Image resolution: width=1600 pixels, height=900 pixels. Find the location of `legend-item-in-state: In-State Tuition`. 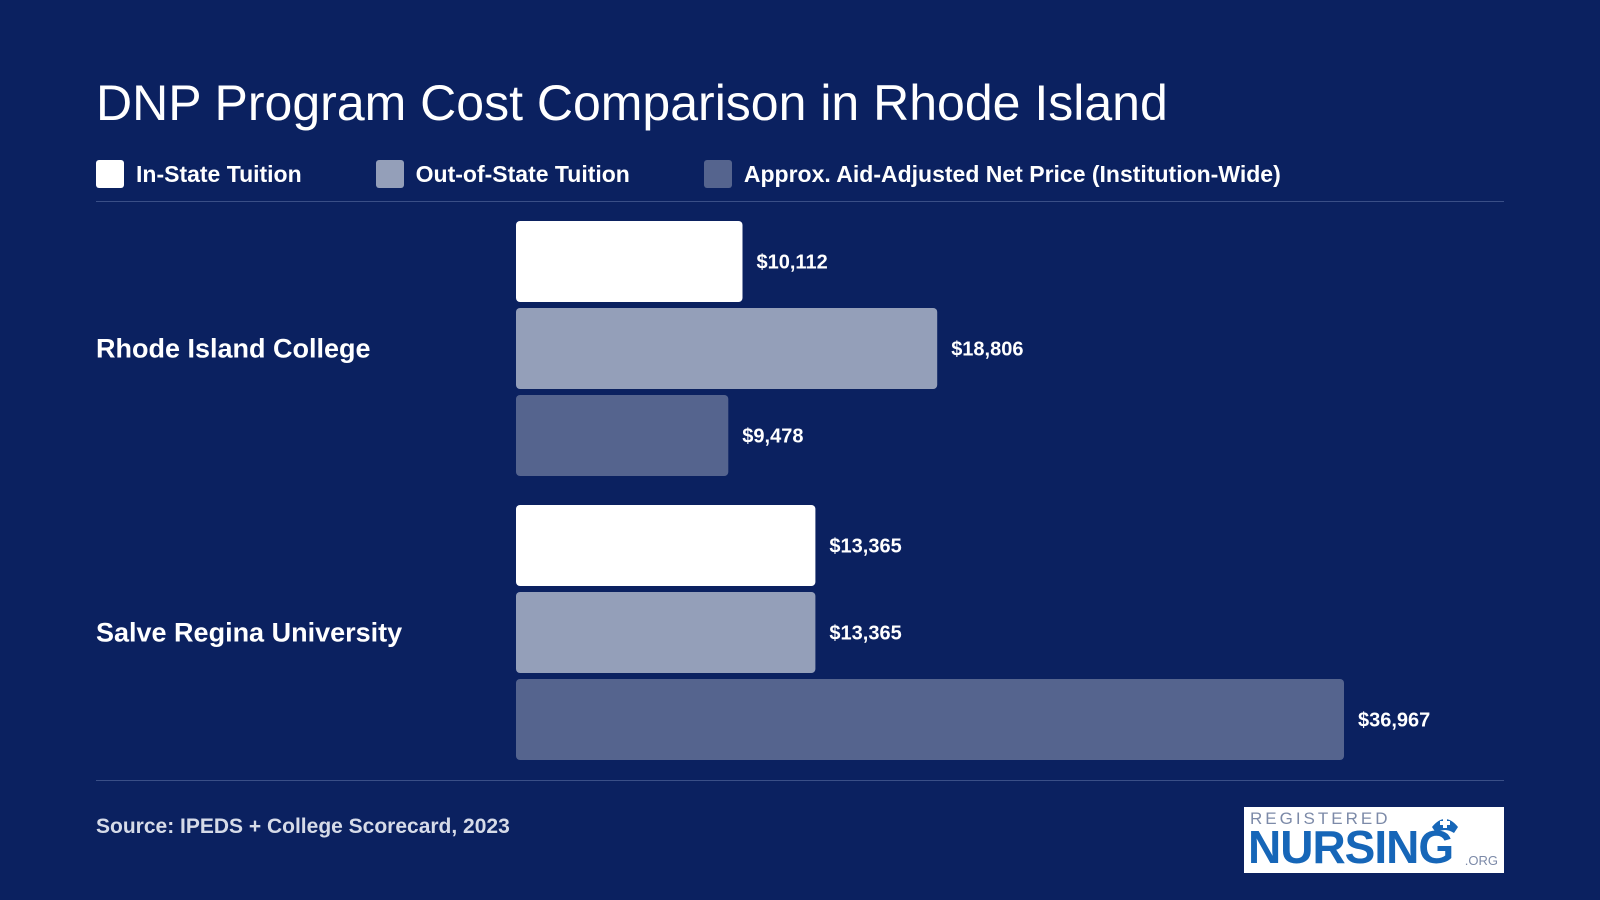

legend-item-in-state: In-State Tuition is located at coordinates (199, 174).